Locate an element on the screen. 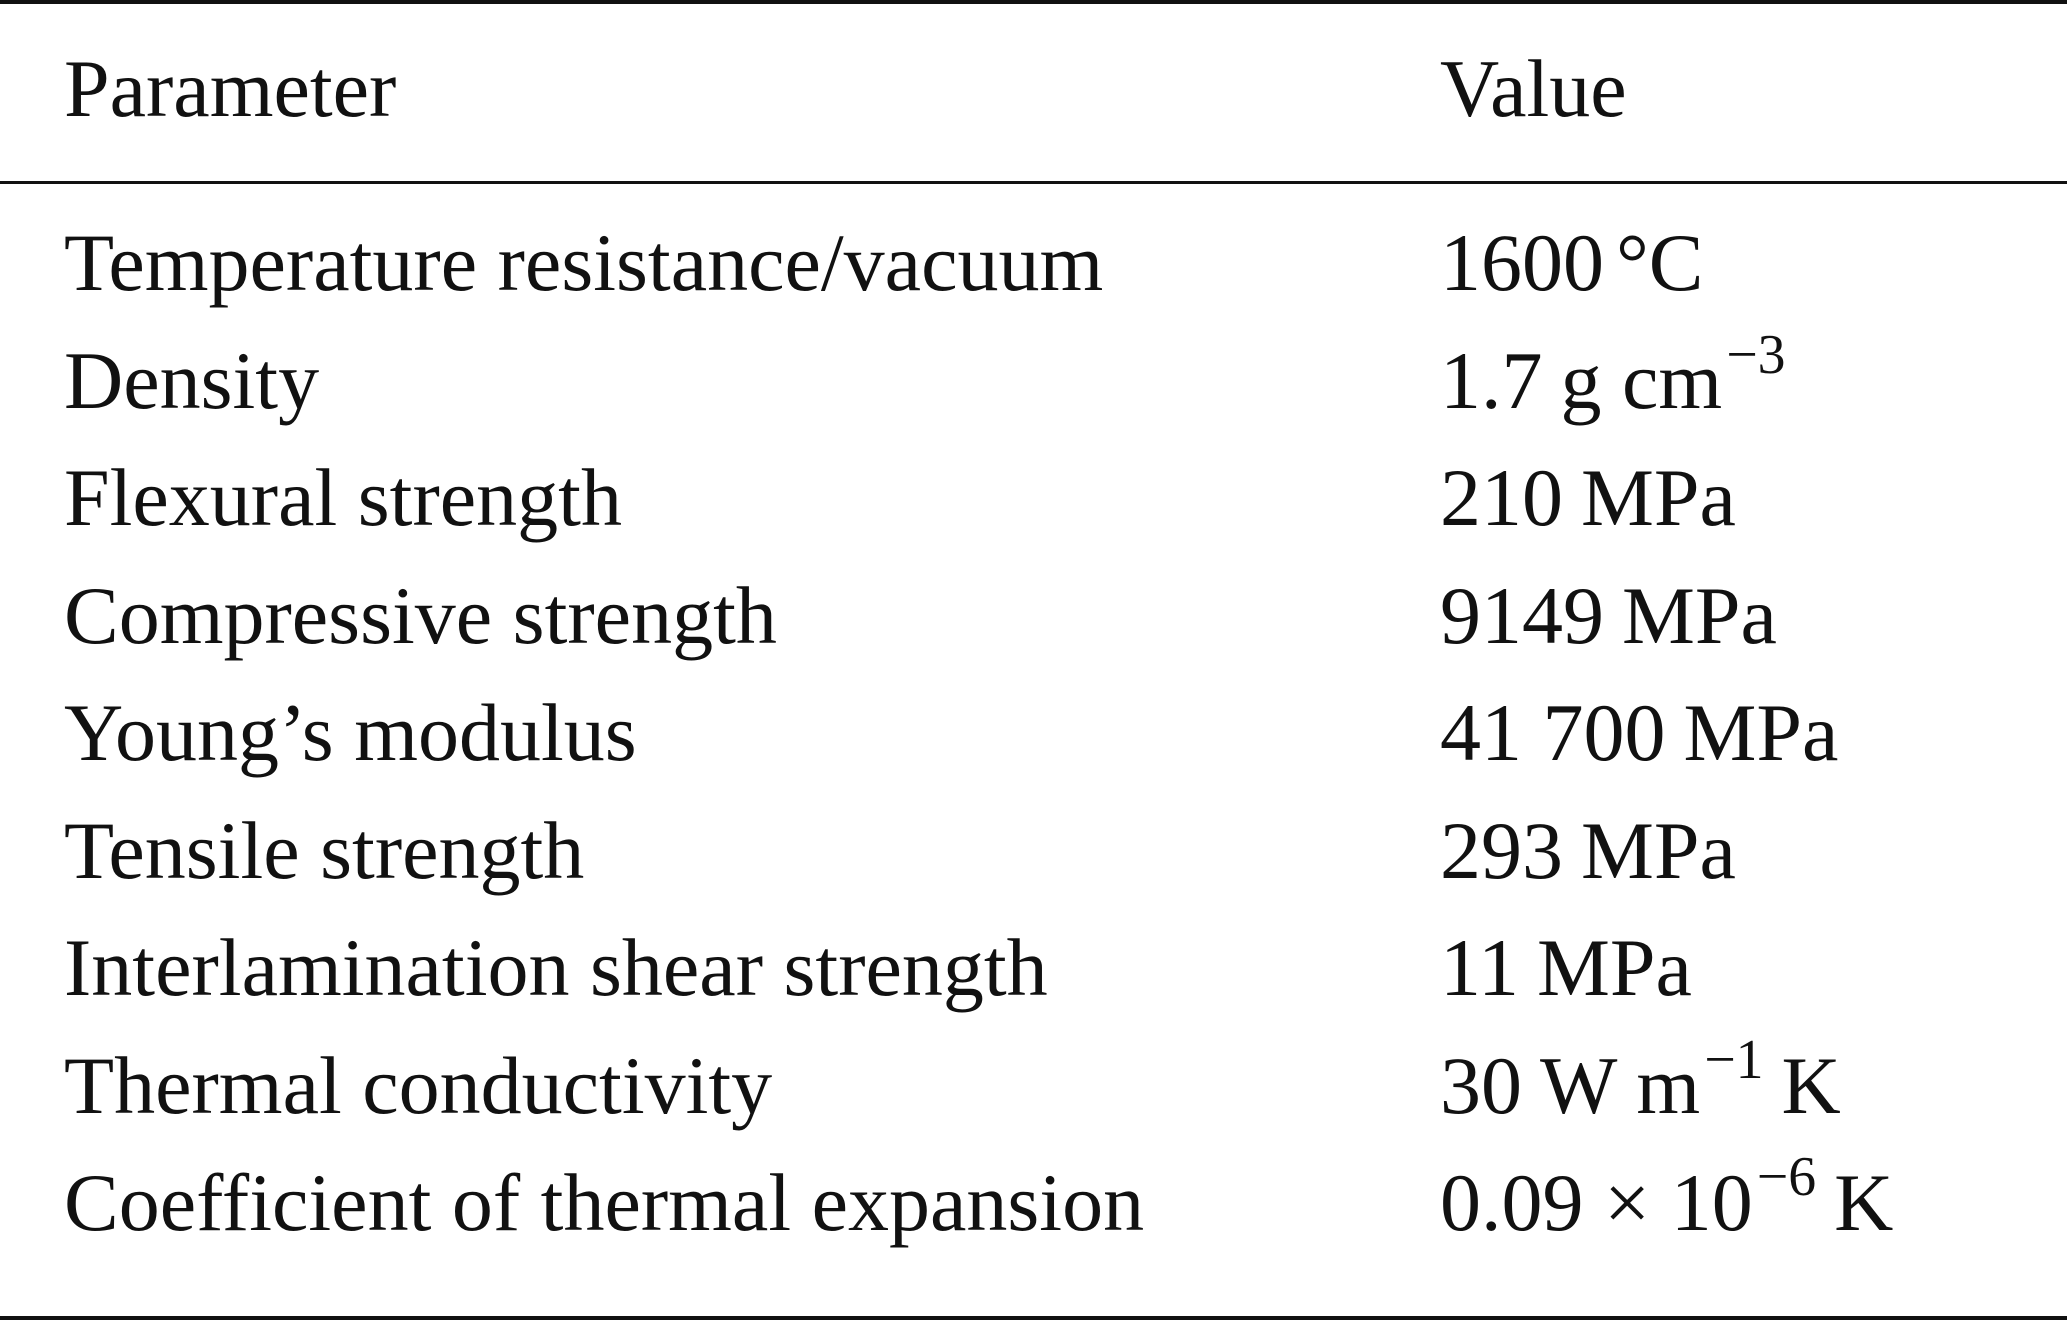 The height and width of the screenshot is (1322, 2067). value-unit: W m is located at coordinates (1620, 1085).